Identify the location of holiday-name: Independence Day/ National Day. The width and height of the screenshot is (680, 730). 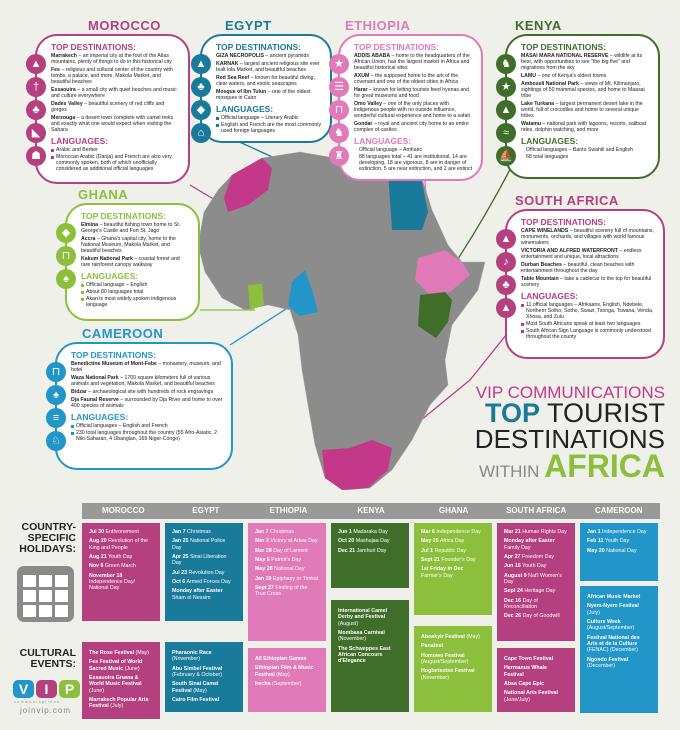
(112, 585).